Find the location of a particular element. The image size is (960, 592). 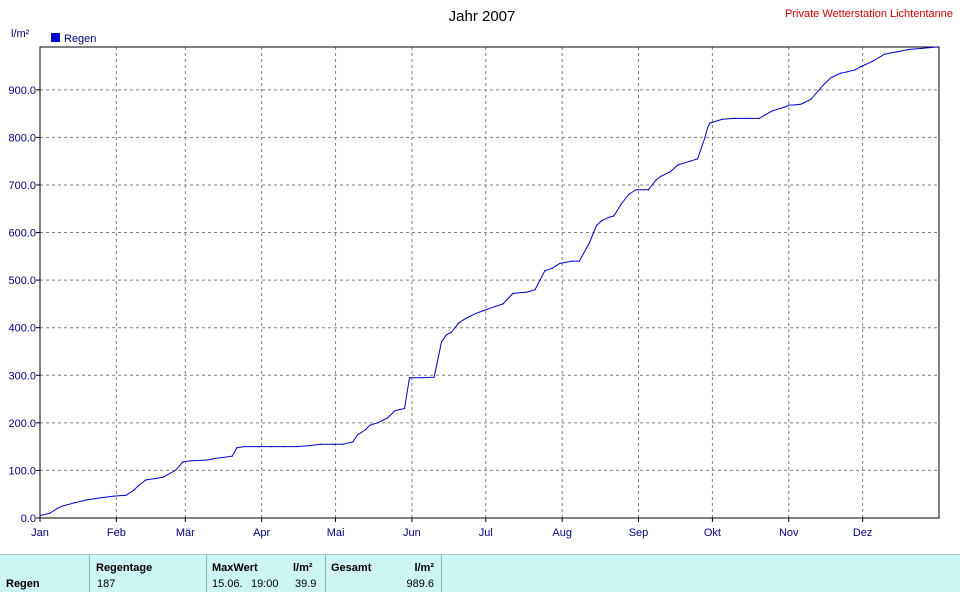

legend-label-regen: Regen is located at coordinates (80, 39).